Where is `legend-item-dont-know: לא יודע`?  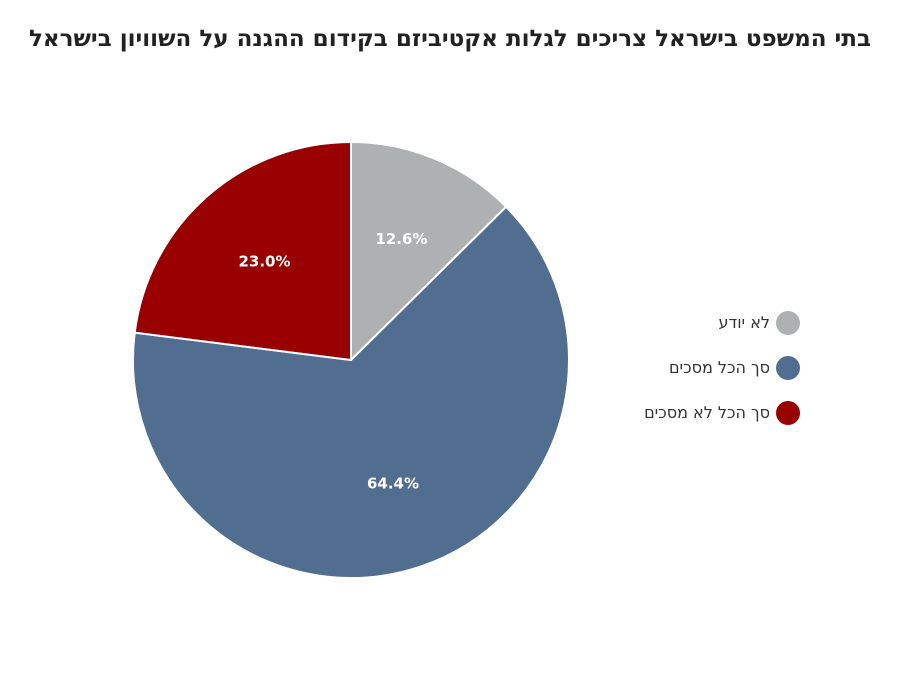
legend-item-dont-know: לא יודע is located at coordinates (700, 322).